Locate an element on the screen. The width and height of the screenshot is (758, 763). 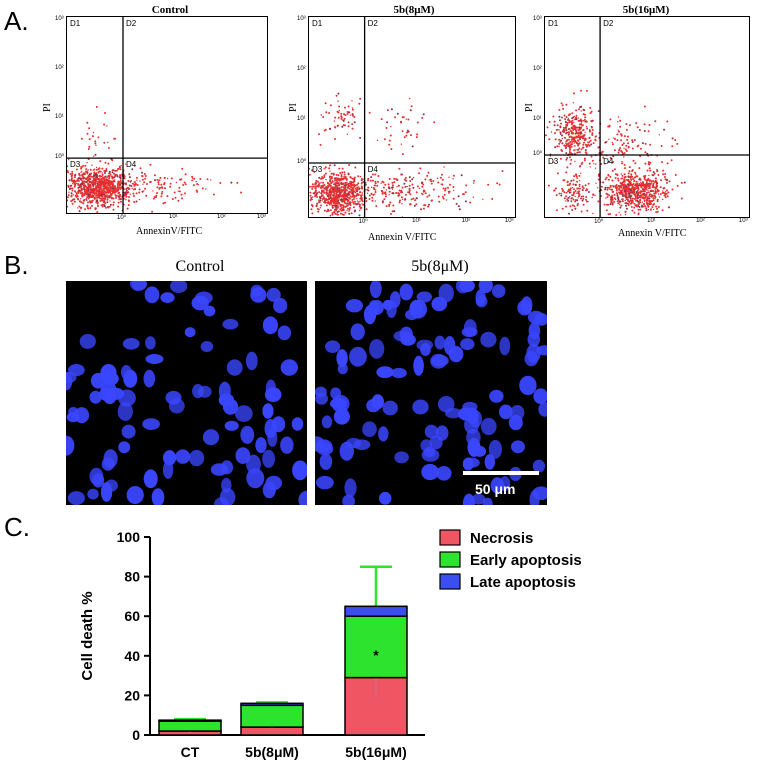
significance-marker: * is located at coordinates (376, 655).